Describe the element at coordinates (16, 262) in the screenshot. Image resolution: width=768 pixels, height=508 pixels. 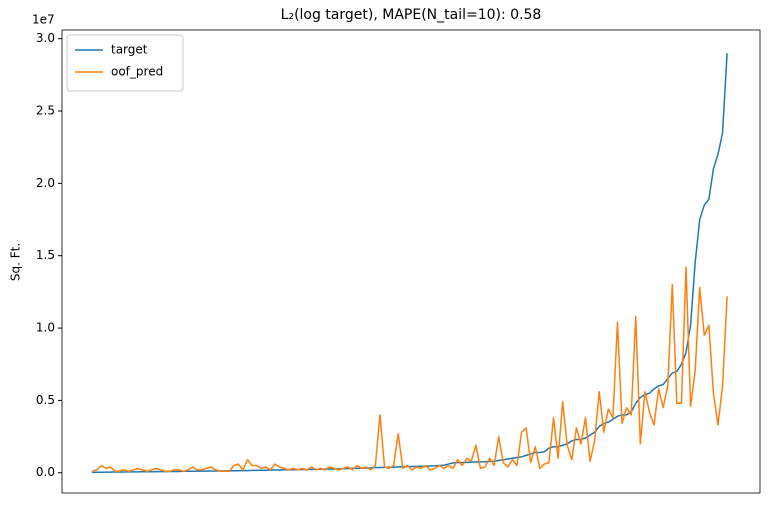
I see `y-axis-label: Sq. Ft.` at that location.